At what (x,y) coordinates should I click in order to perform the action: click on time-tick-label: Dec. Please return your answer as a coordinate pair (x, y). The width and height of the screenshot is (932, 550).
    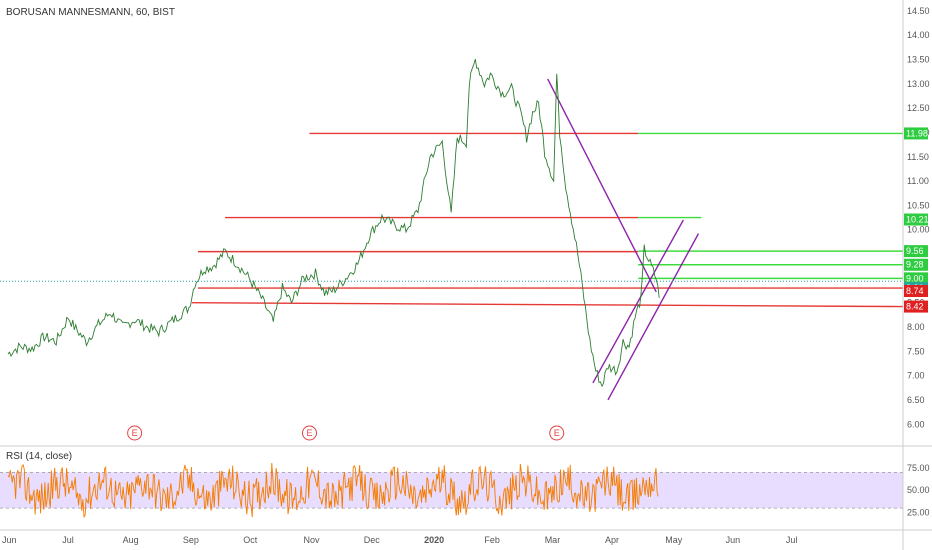
    Looking at the image, I should click on (372, 540).